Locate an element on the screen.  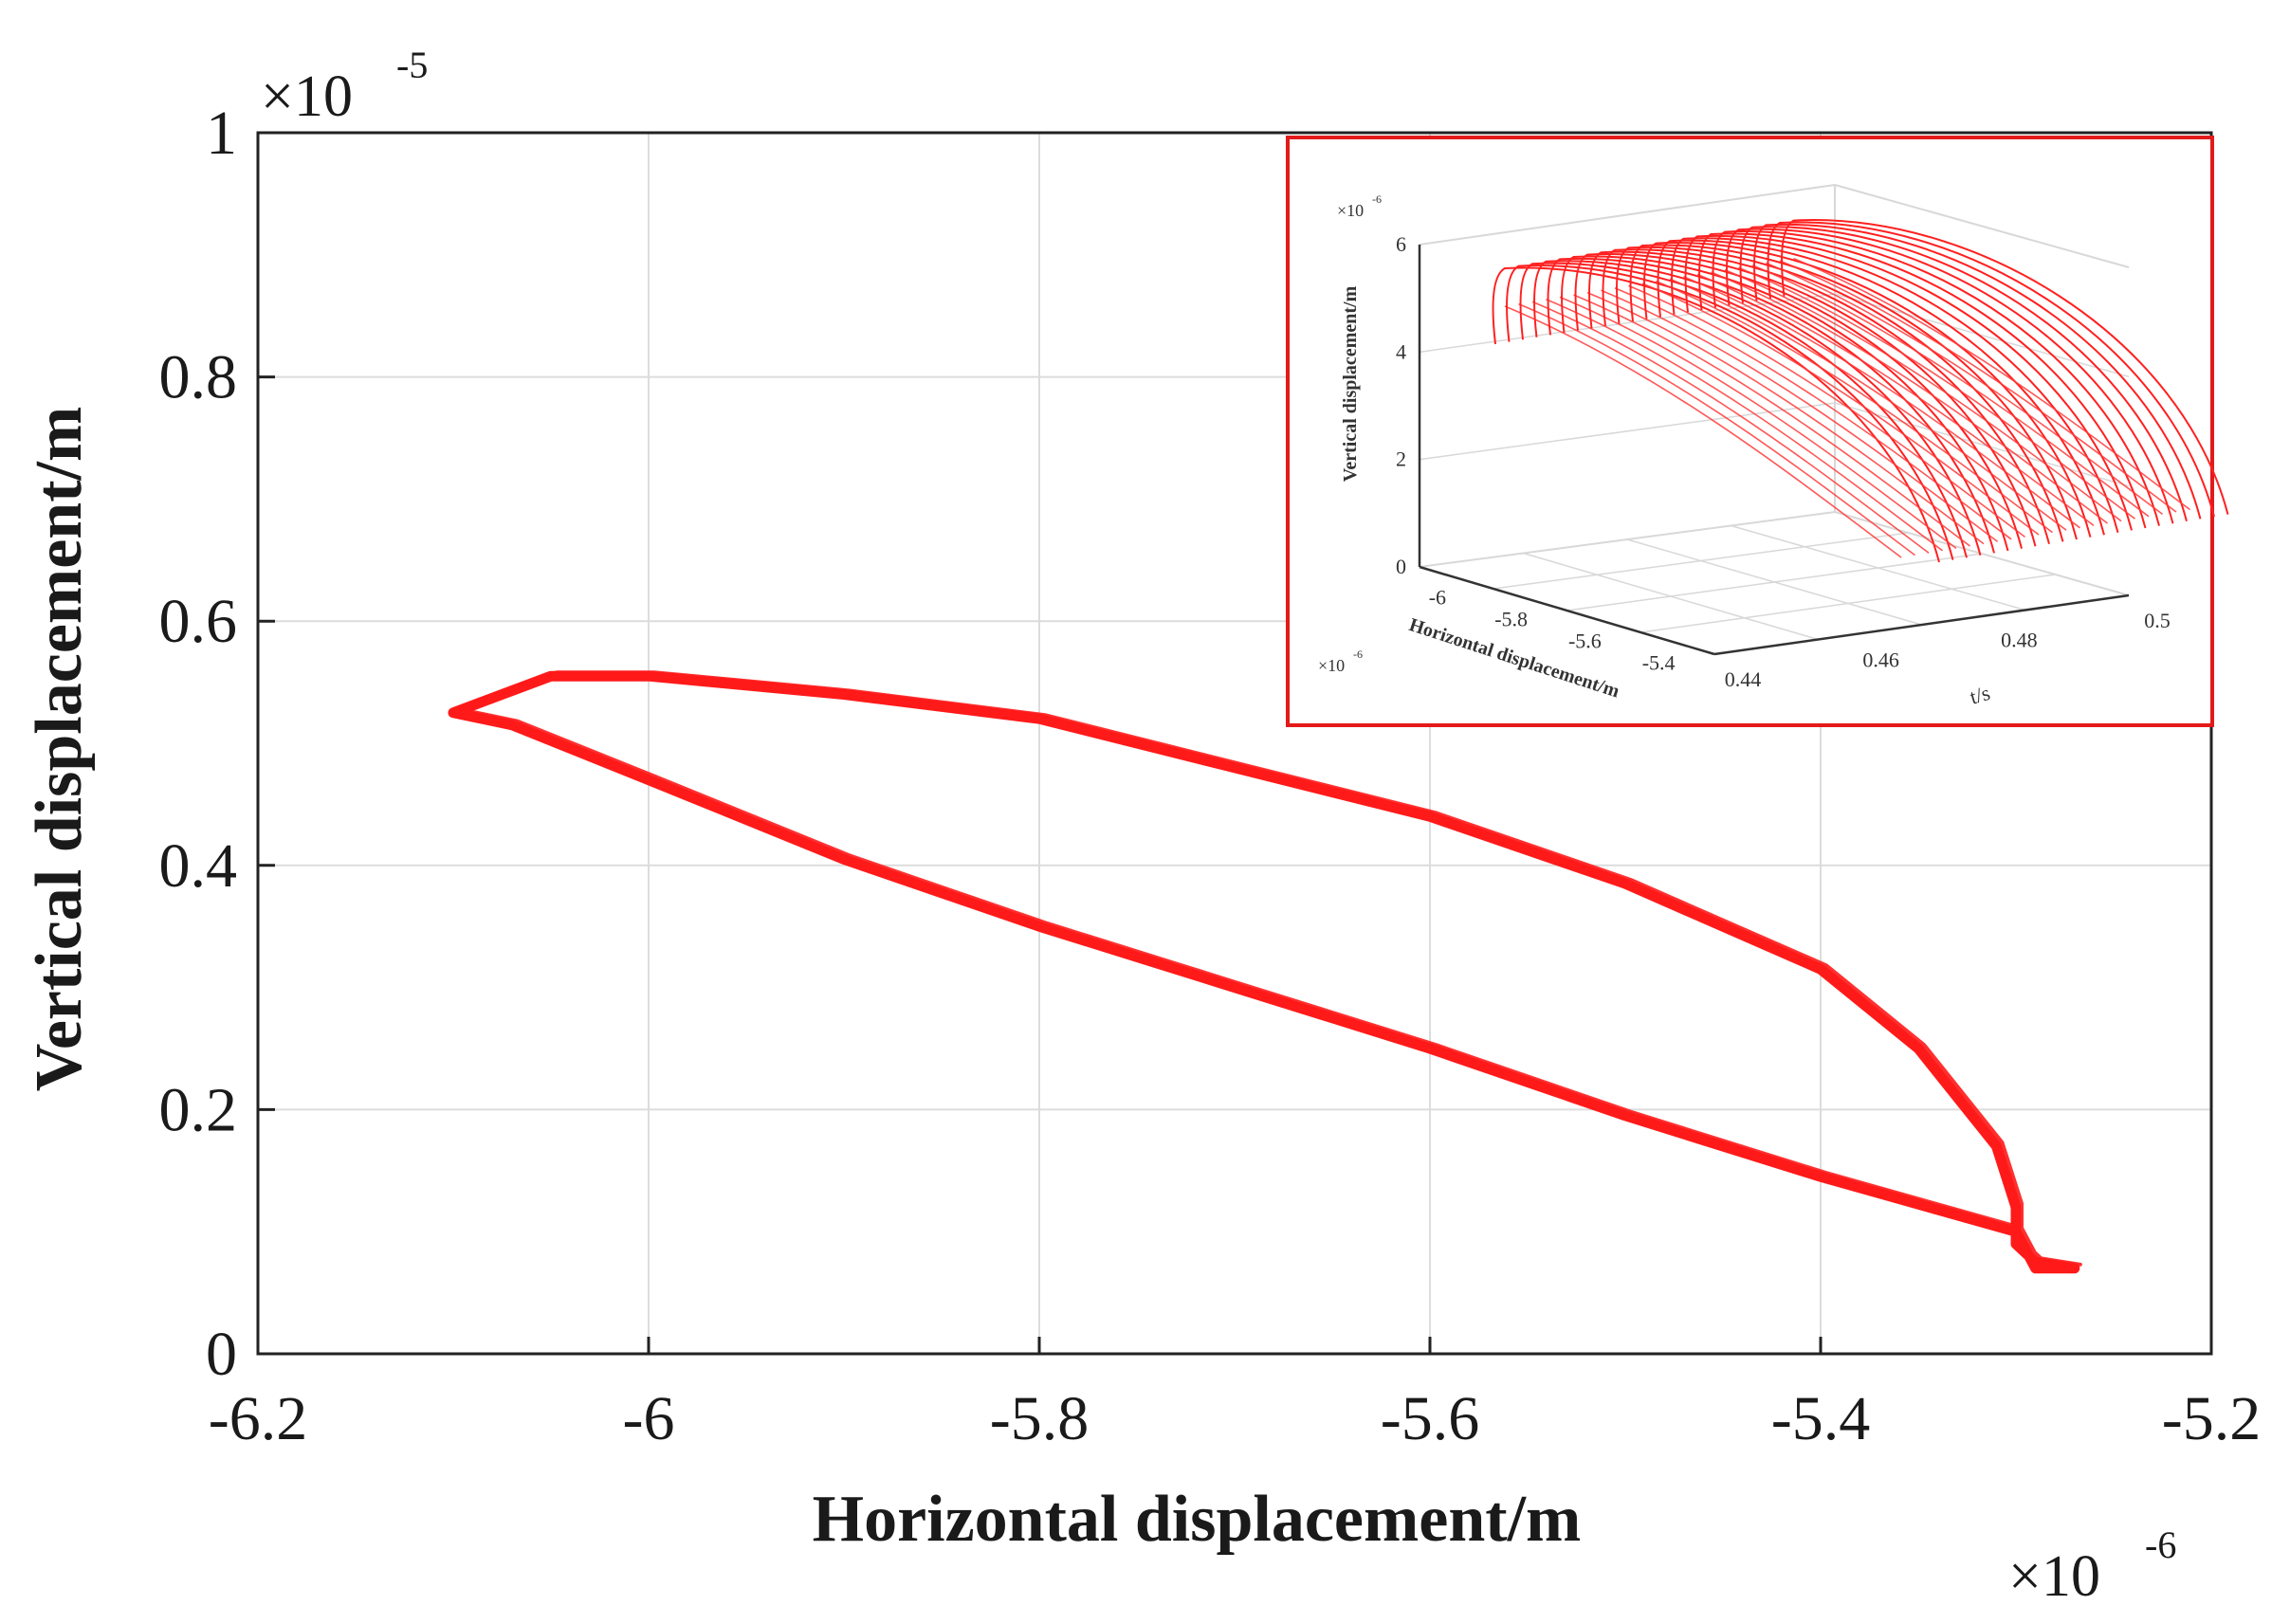
y-ticks: 0 0.2 0.4 0.6 0.8 1 is located at coordinates (217, 744).